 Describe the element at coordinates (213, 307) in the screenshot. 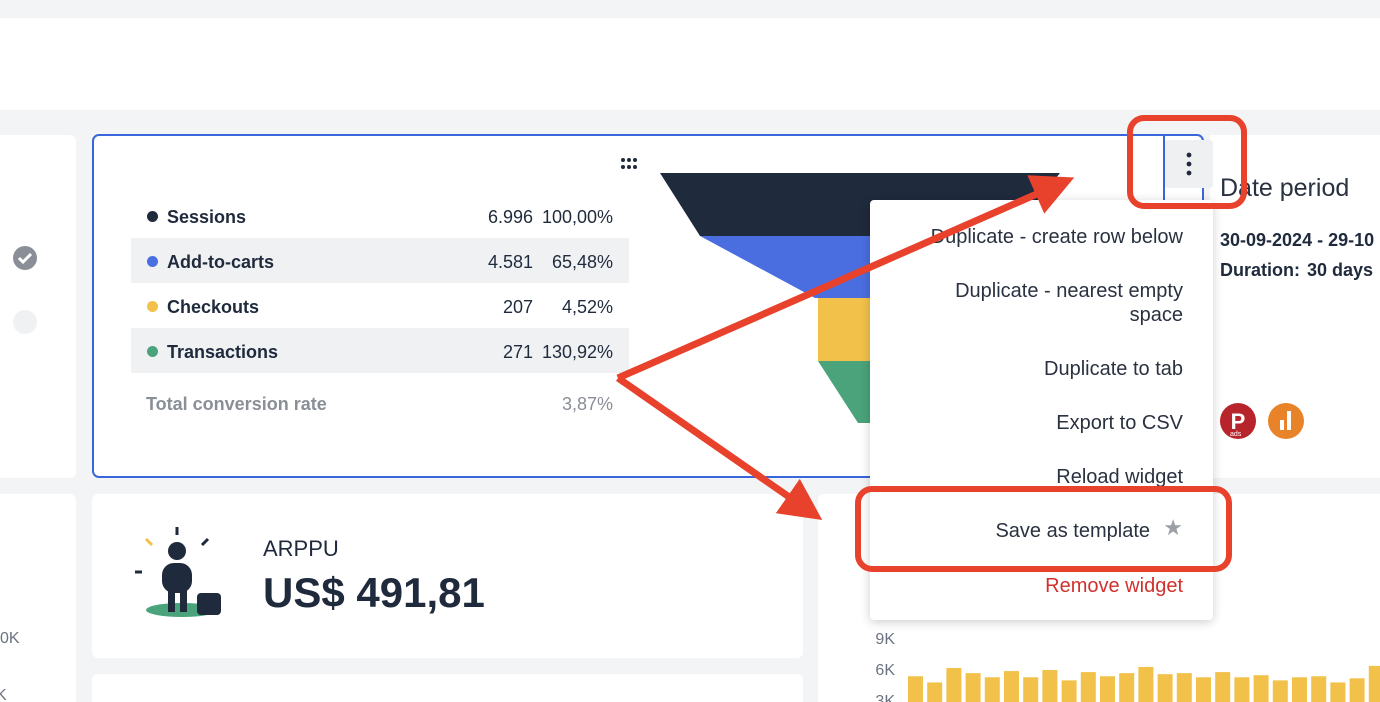

I see `row-label: Checkouts` at that location.